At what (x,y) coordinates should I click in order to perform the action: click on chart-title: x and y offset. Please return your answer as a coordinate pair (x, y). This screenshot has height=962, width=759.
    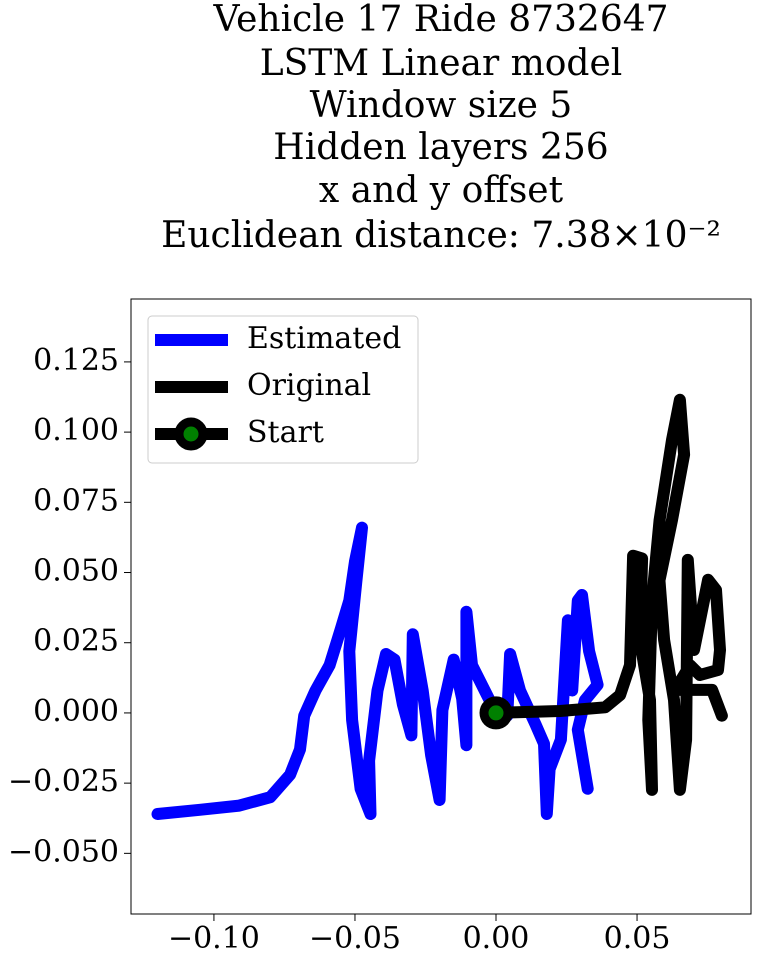
    Looking at the image, I should click on (441, 190).